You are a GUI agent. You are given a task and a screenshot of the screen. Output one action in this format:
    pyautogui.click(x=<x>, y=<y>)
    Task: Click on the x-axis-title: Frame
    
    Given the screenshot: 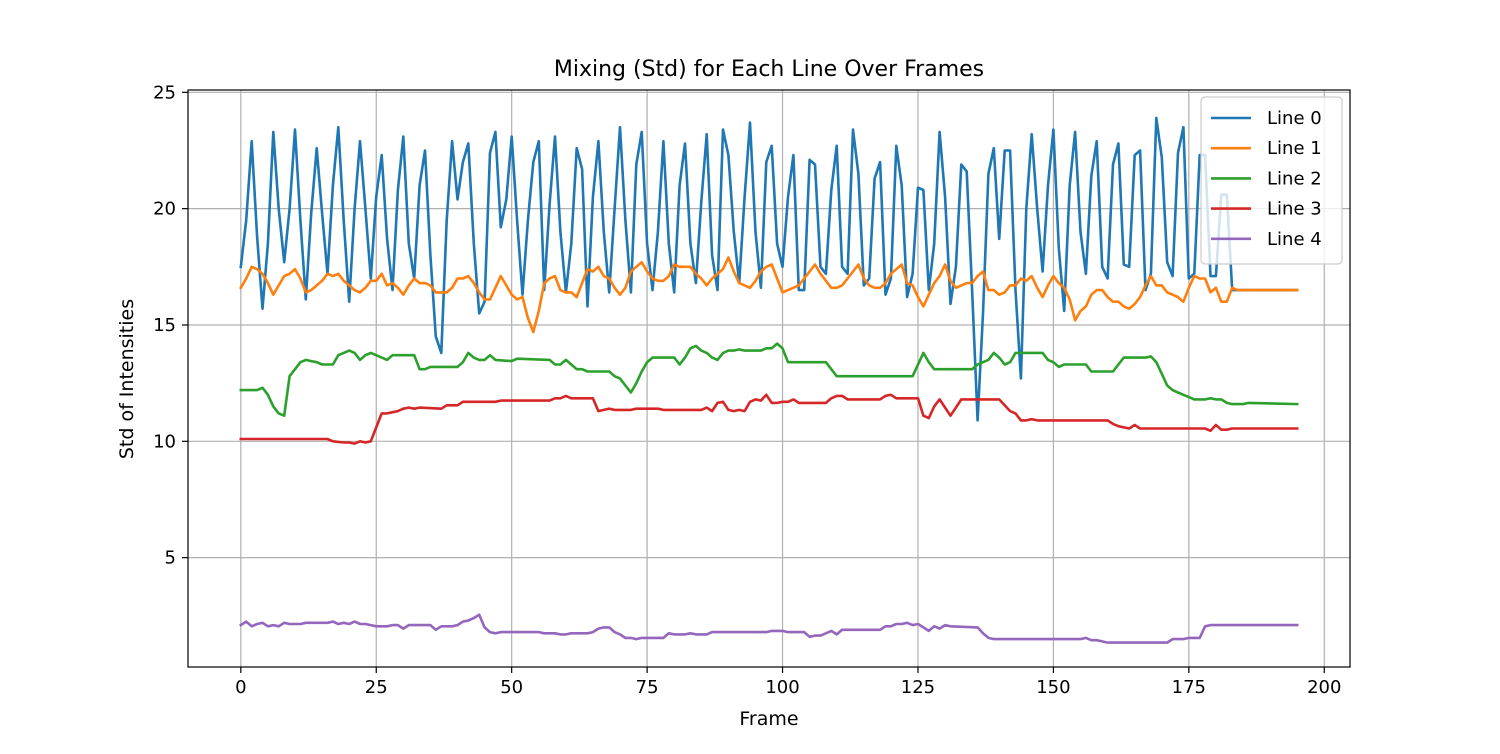 What is the action you would take?
    pyautogui.click(x=768, y=719)
    